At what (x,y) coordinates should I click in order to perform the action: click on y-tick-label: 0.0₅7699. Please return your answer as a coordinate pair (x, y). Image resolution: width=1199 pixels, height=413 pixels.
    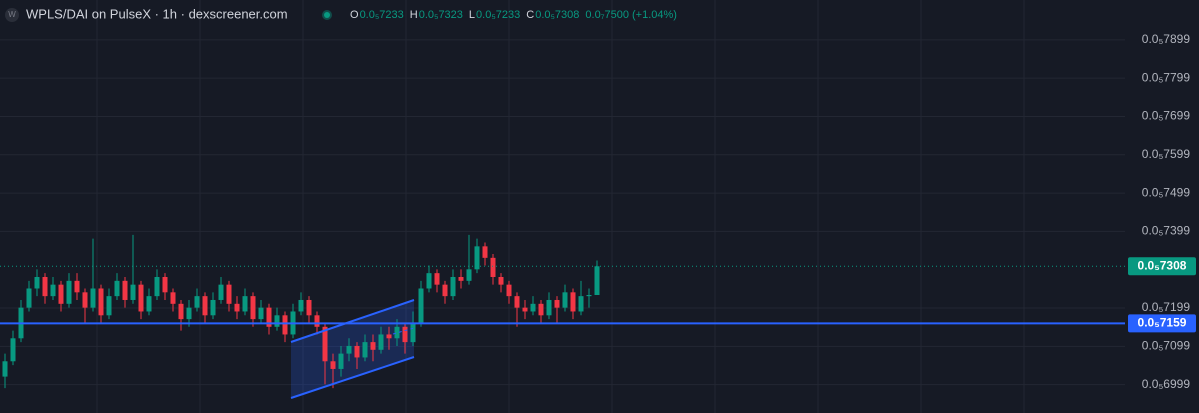
    Looking at the image, I should click on (1166, 116).